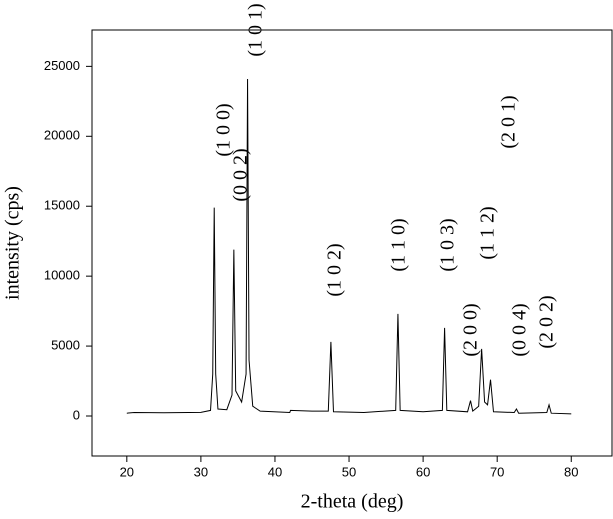 Image resolution: width=613 pixels, height=519 pixels. Describe the element at coordinates (224, 129) in the screenshot. I see `peak-label: (1 0 0)` at that location.